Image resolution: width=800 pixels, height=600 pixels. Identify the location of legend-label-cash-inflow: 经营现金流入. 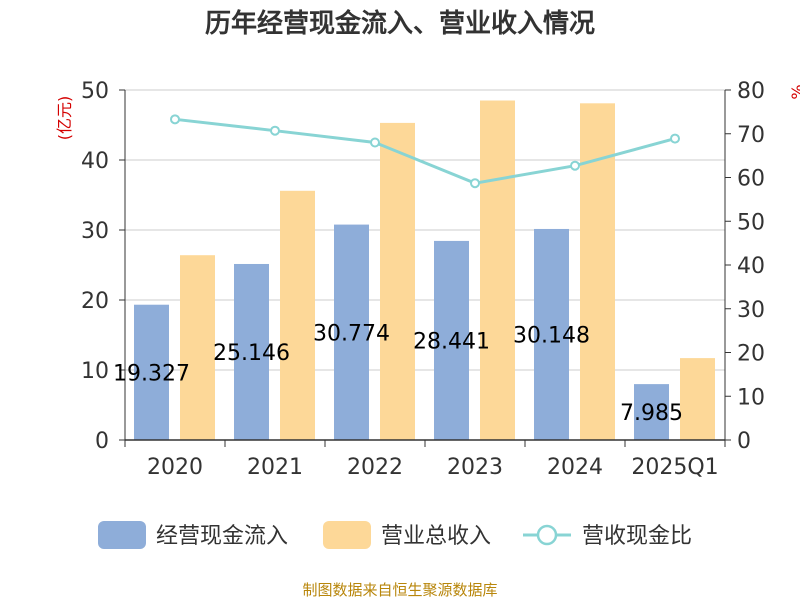
(222, 536).